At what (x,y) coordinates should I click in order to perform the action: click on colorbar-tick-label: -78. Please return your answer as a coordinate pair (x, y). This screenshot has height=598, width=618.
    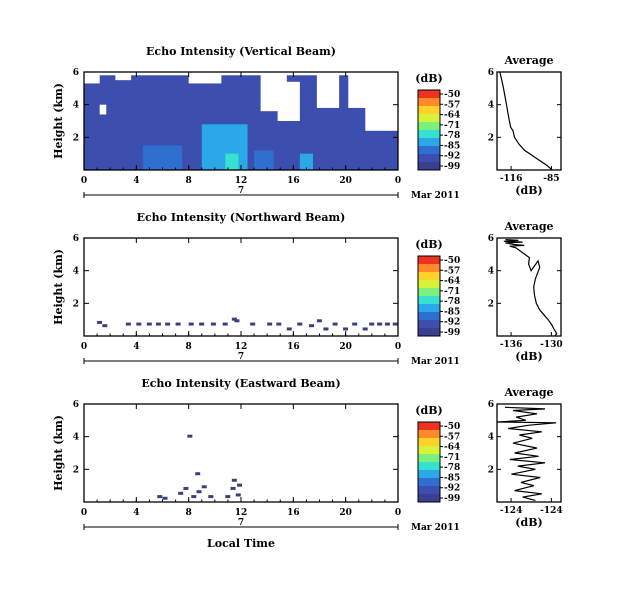
    Looking at the image, I should click on (452, 136).